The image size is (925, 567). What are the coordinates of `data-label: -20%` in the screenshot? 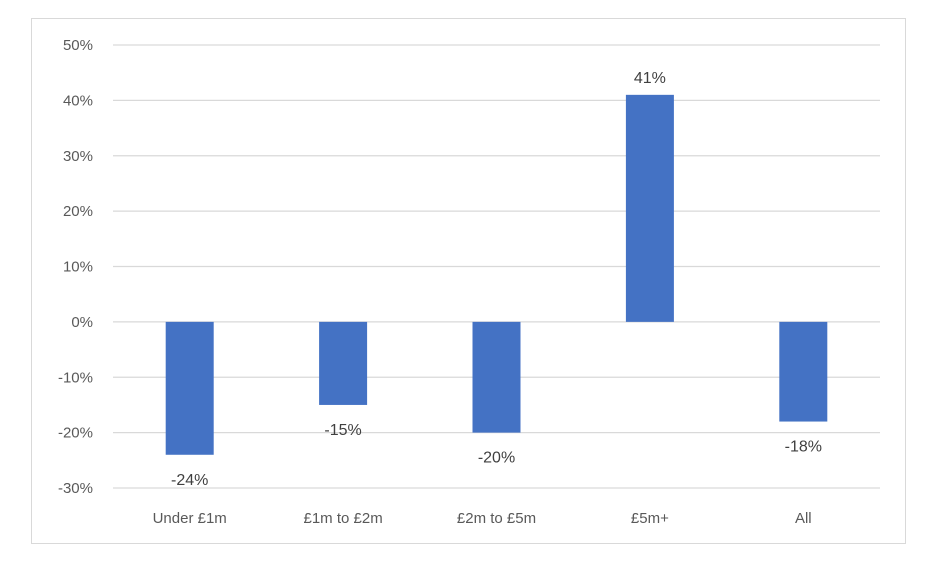 It's located at (496, 458).